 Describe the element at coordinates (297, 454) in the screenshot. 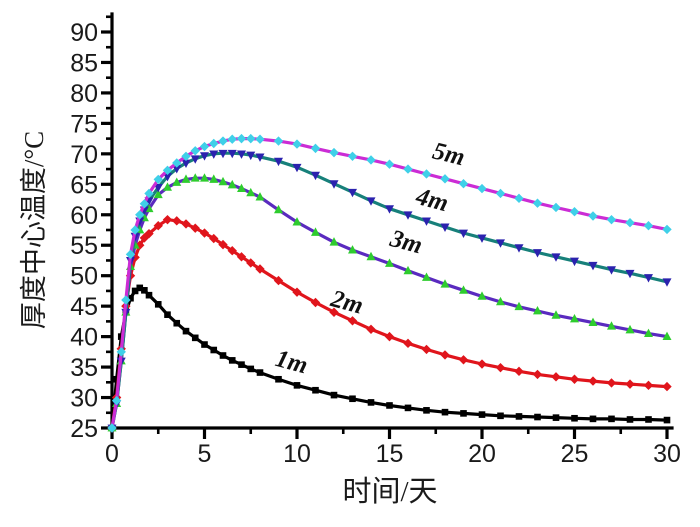

I see `x-tick-label: 10` at that location.